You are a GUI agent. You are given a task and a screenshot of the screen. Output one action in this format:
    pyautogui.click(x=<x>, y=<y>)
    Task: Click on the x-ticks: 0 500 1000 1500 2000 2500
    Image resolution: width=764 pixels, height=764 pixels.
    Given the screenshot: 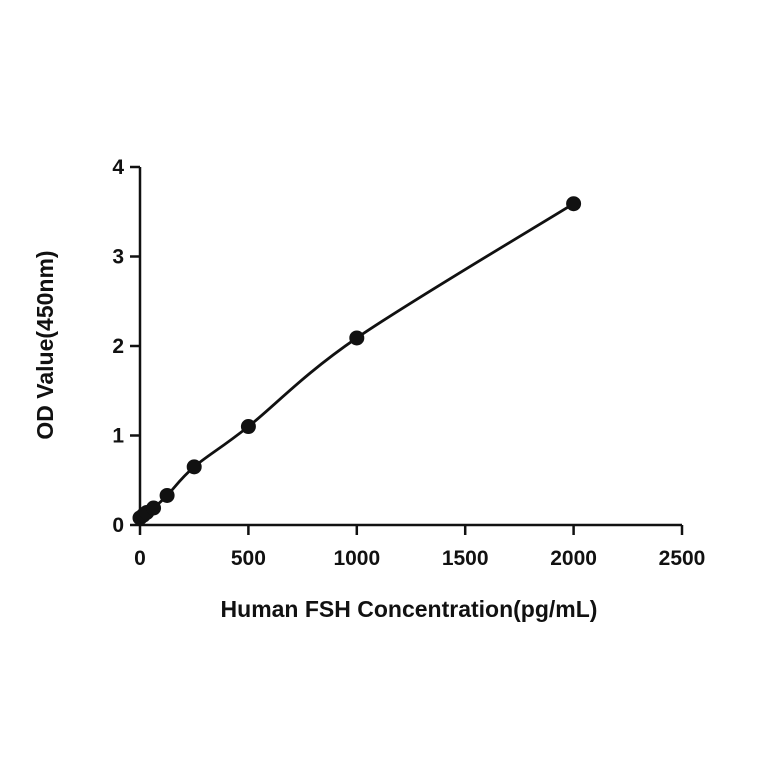 What is the action you would take?
    pyautogui.click(x=419, y=547)
    